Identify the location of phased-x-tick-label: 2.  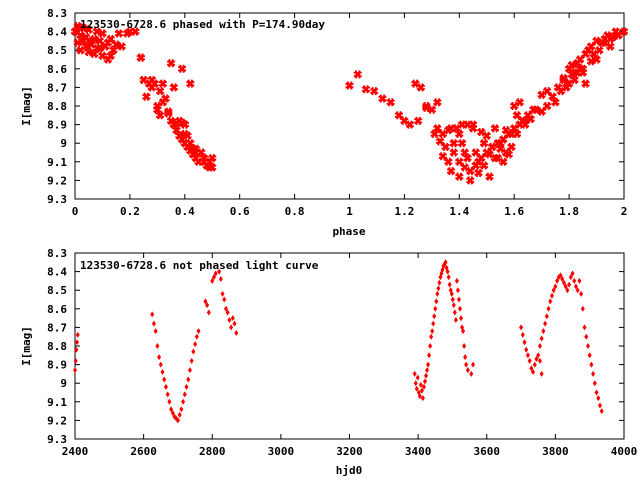
(624, 211).